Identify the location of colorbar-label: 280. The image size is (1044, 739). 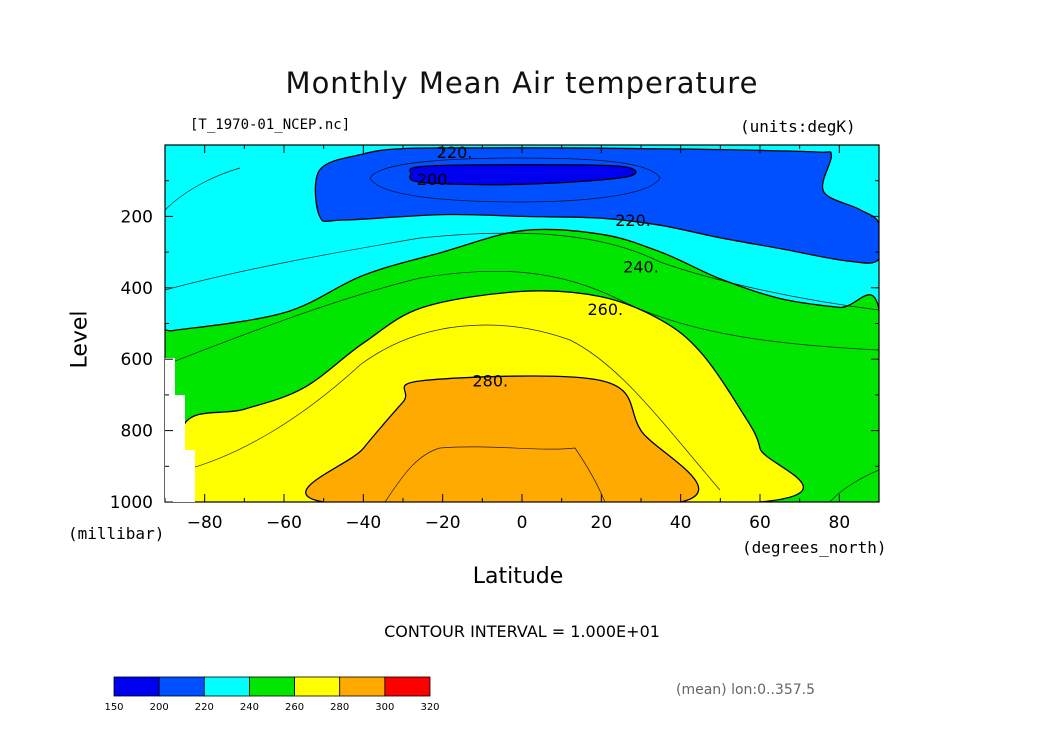
(339, 707).